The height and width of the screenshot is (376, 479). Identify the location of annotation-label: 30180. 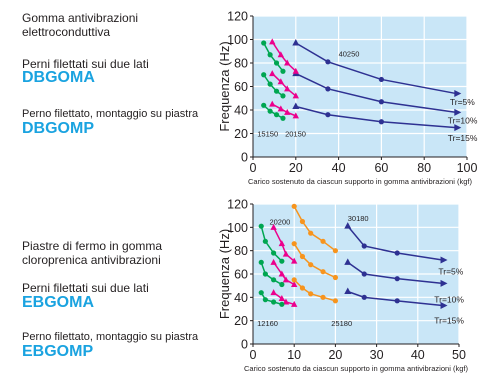
(358, 218).